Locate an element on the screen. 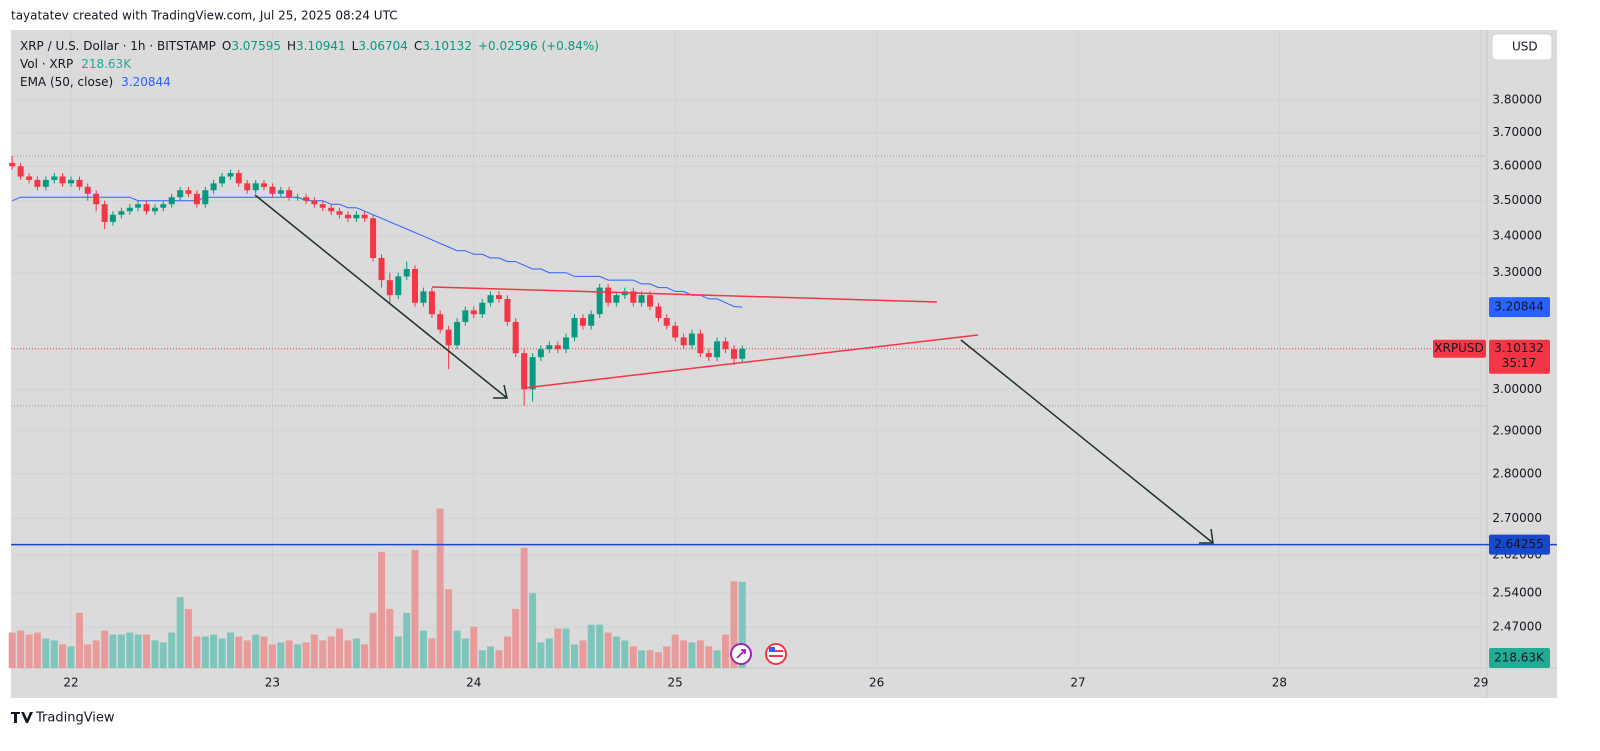 This screenshot has height=751, width=1600. ema-value: 3.20844 is located at coordinates (146, 82).